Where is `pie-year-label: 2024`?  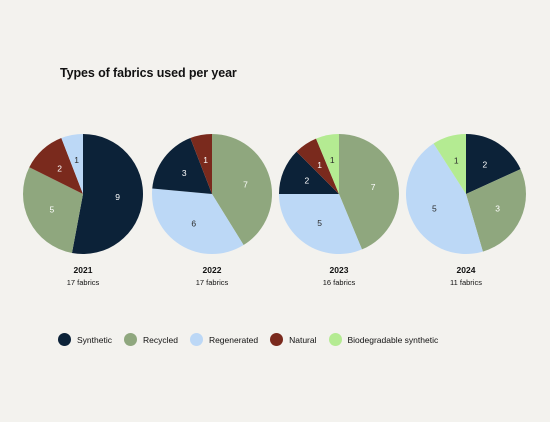 pie-year-label: 2024 is located at coordinates (466, 270).